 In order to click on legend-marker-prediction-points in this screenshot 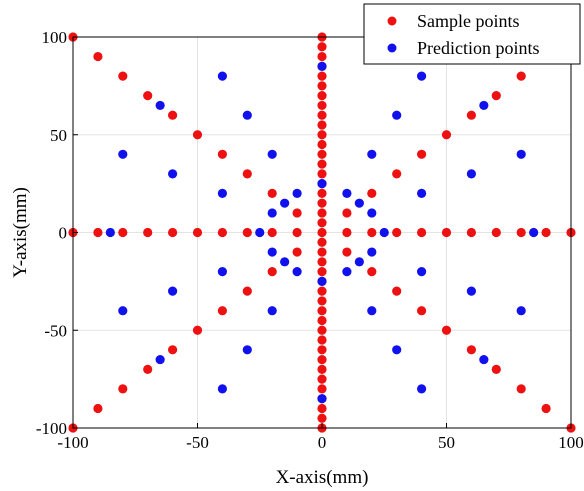, I will do `click(392, 48)`.